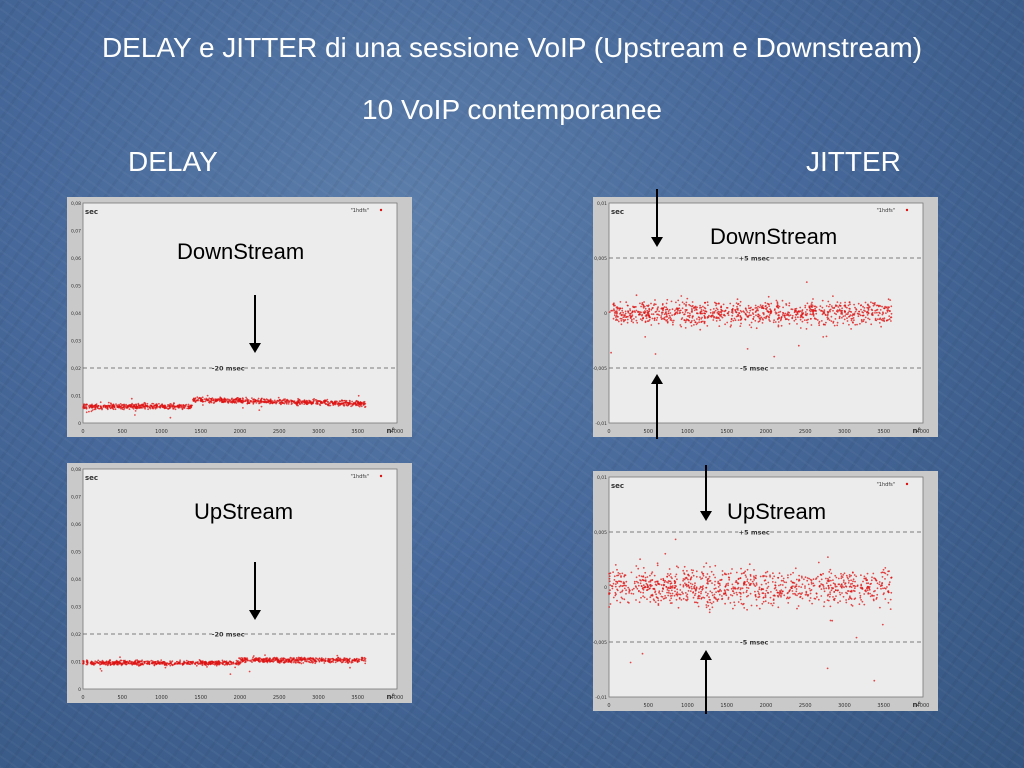  I want to click on y-tick-label: 0,01, so click(76, 397).